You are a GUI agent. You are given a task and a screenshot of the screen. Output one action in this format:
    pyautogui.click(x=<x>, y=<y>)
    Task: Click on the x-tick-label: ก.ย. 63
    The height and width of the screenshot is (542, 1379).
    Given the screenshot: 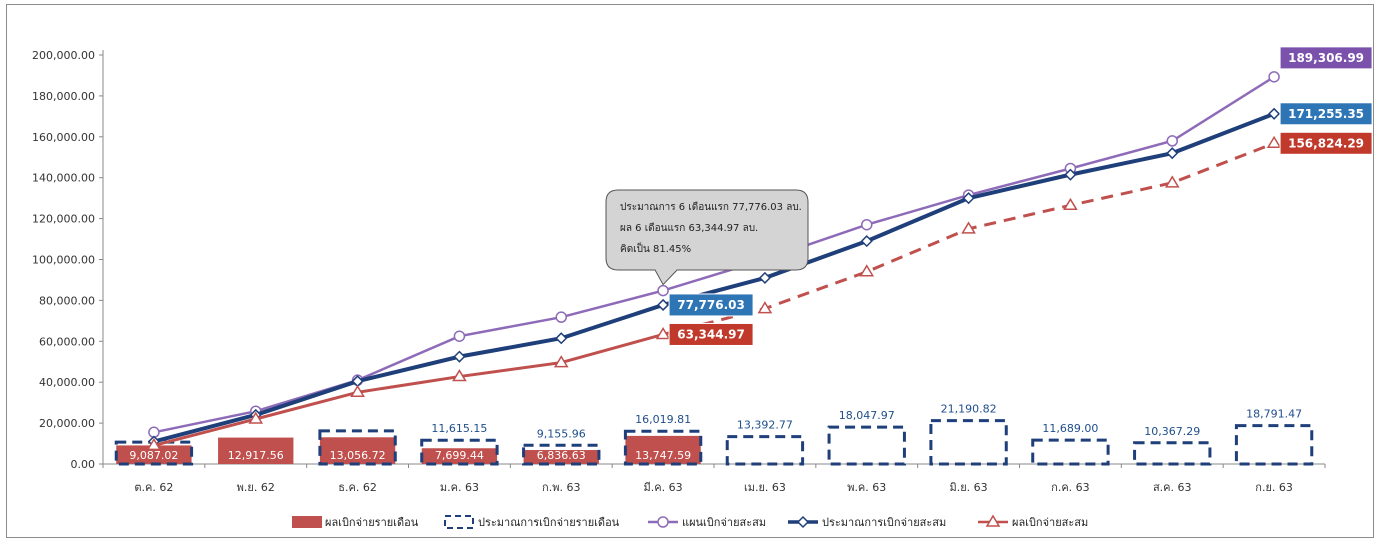 What is the action you would take?
    pyautogui.click(x=1274, y=487)
    